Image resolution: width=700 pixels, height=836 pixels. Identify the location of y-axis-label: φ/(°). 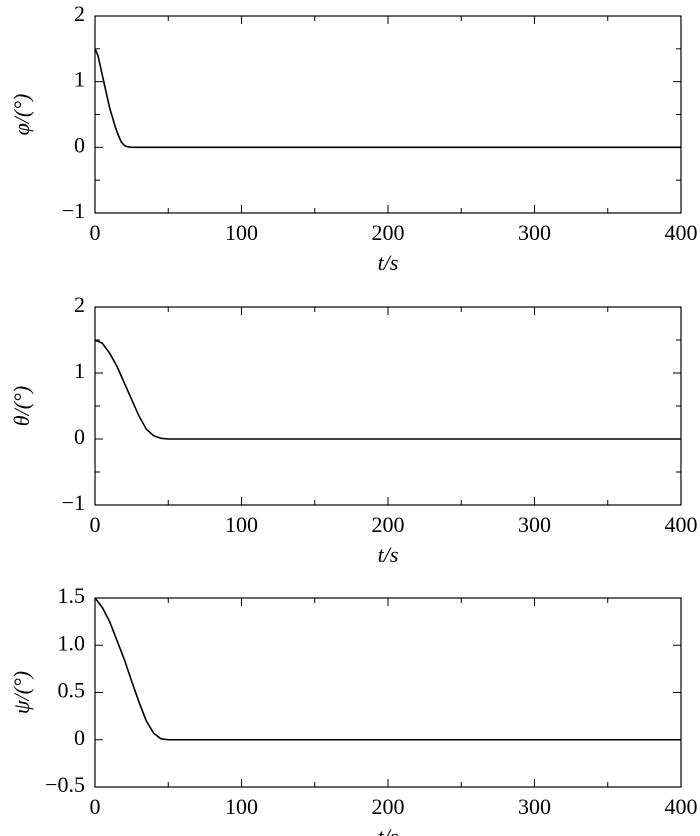
(21, 115).